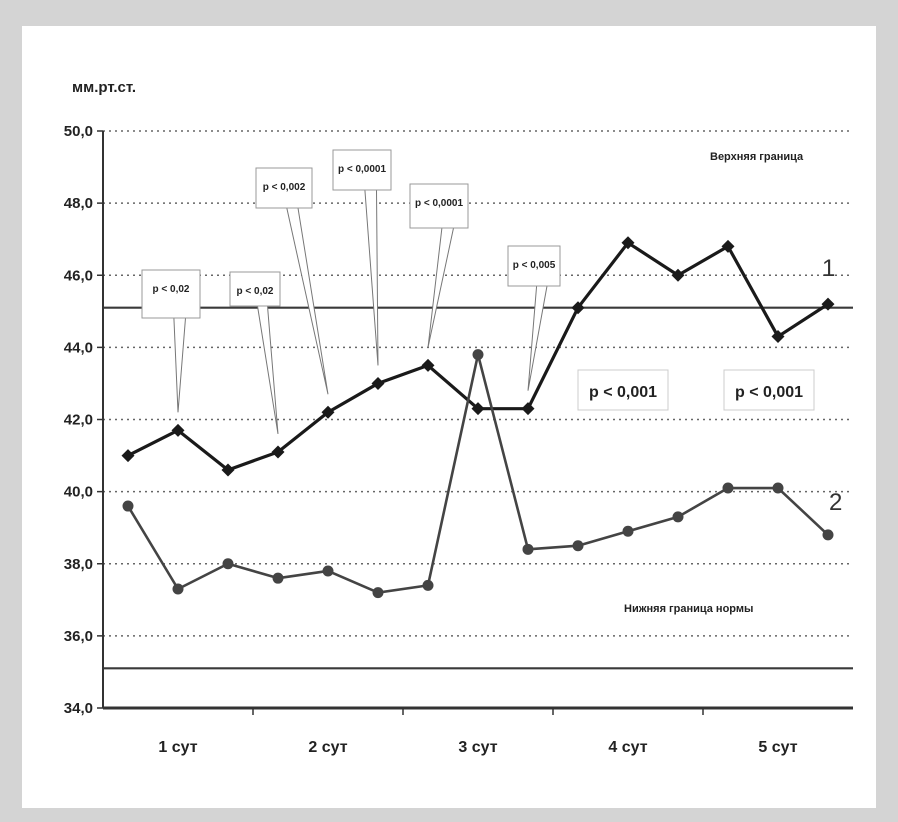 This screenshot has height=822, width=898. I want to click on x-category-label: 1 сут, so click(177, 747).